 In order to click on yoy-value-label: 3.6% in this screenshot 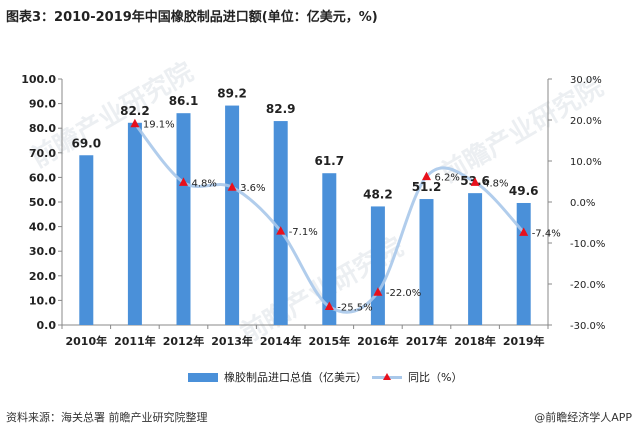, I will do `click(252, 188)`.